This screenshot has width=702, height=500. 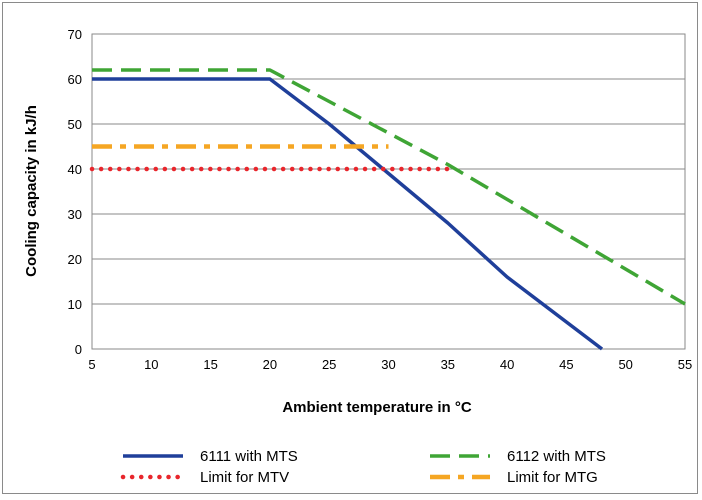 What do you see at coordinates (556, 456) in the screenshot?
I see `legend-label-2: 6112 with MTS` at bounding box center [556, 456].